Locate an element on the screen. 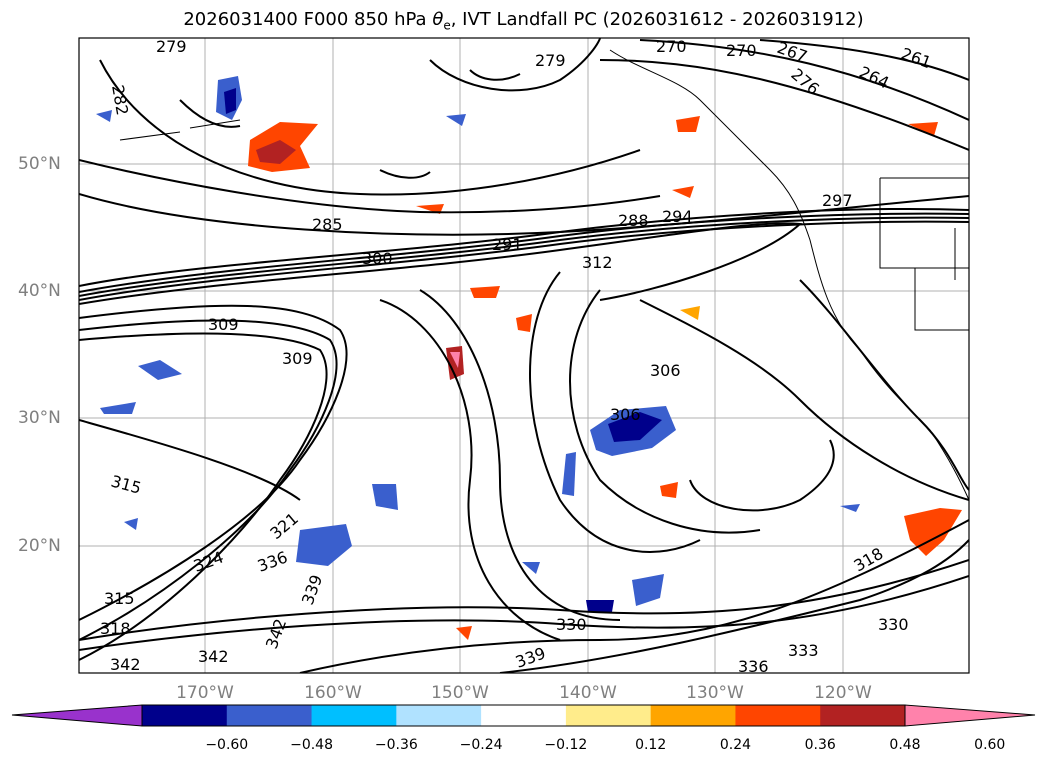 The image size is (1047, 767). colorbar-tick-label: −0.36 is located at coordinates (396, 745).